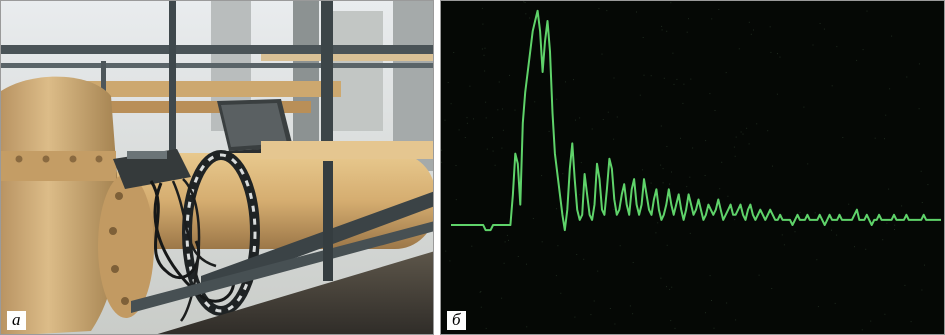 The image size is (945, 335). What do you see at coordinates (58, 166) in the screenshot?
I see `valve-flange` at bounding box center [58, 166].